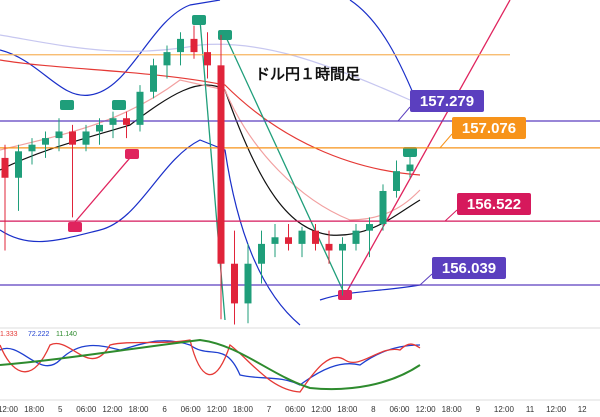 The width and height of the screenshot is (600, 417). I want to click on x-tick-label: 8, so click(373, 409).